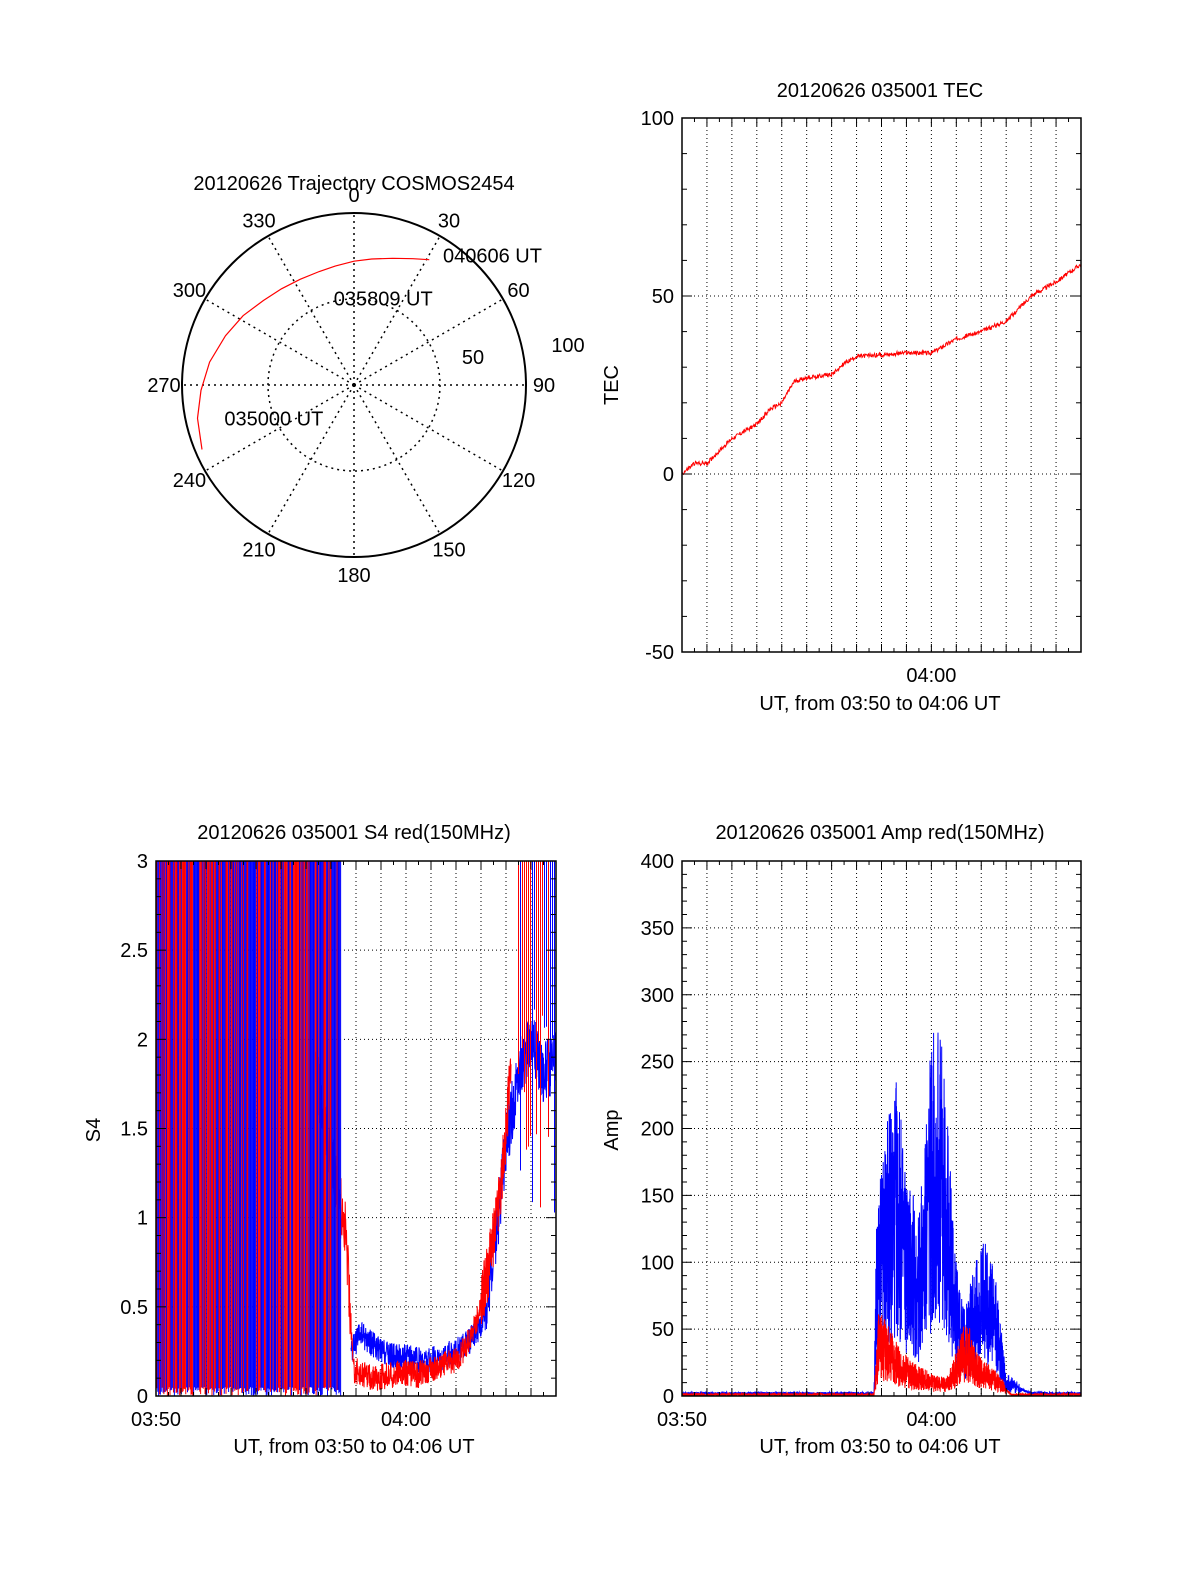 The image size is (1200, 1575). Describe the element at coordinates (657, 1063) in the screenshot. I see `y-tick-label: 250` at that location.